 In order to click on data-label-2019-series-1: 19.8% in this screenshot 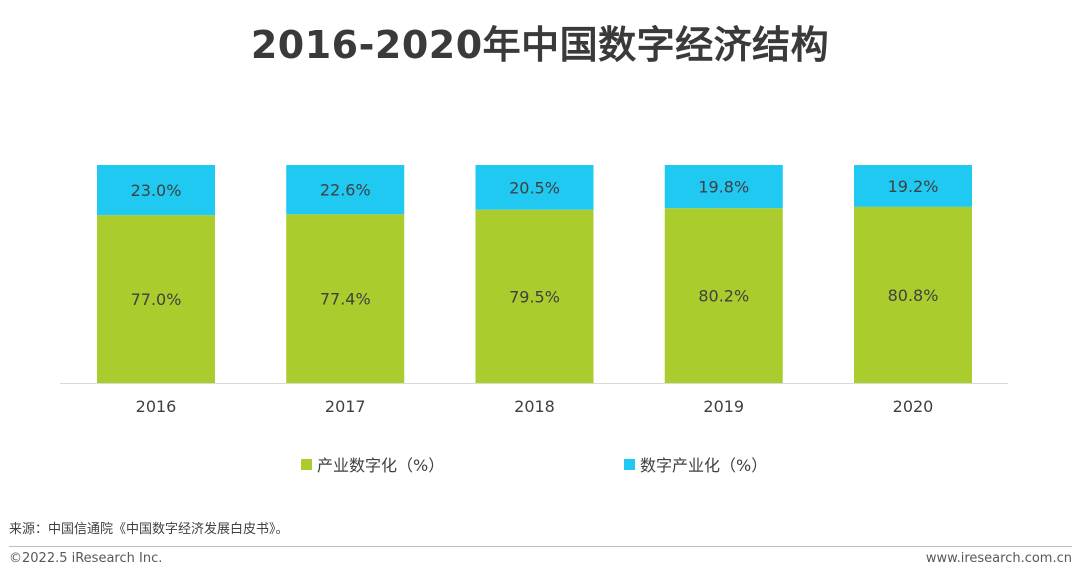, I will do `click(723, 187)`.